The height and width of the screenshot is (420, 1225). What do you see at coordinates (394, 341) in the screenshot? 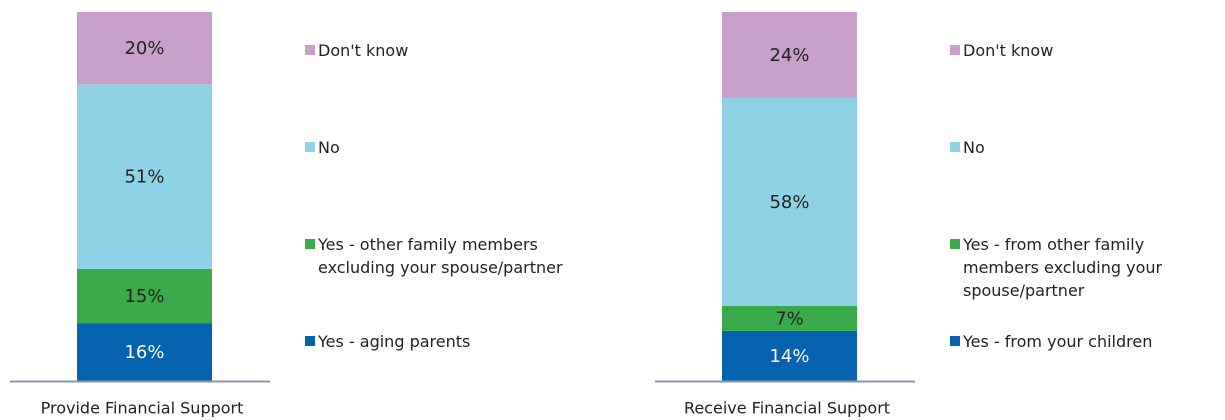
I see `legend-label: Yes - aging parents` at bounding box center [394, 341].